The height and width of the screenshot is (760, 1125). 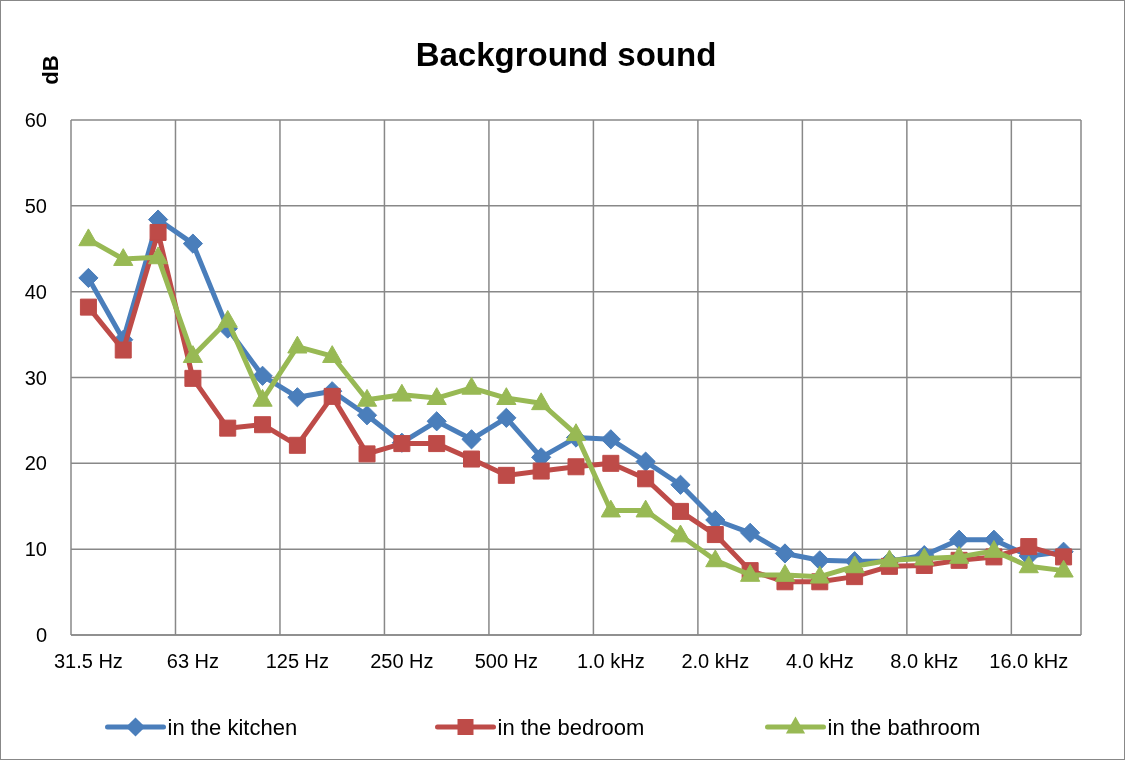 What do you see at coordinates (566, 54) in the screenshot?
I see `chart-title: Background sound` at bounding box center [566, 54].